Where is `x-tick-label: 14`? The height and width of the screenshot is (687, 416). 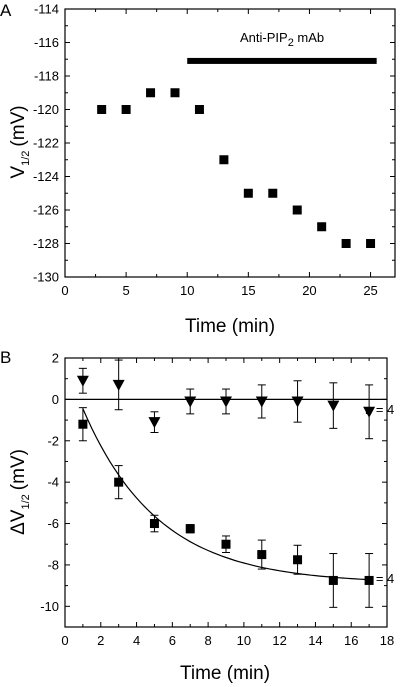 x-tick-label: 14 is located at coordinates (315, 640).